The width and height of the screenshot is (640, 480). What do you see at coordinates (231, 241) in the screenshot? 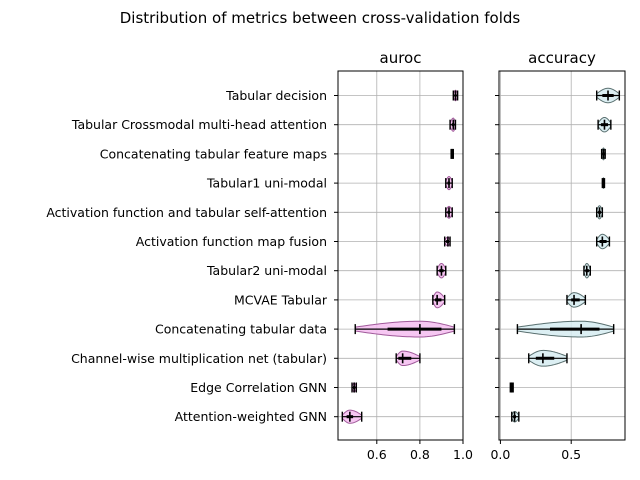
I see `category-label: Activation function map fusion` at bounding box center [231, 241].